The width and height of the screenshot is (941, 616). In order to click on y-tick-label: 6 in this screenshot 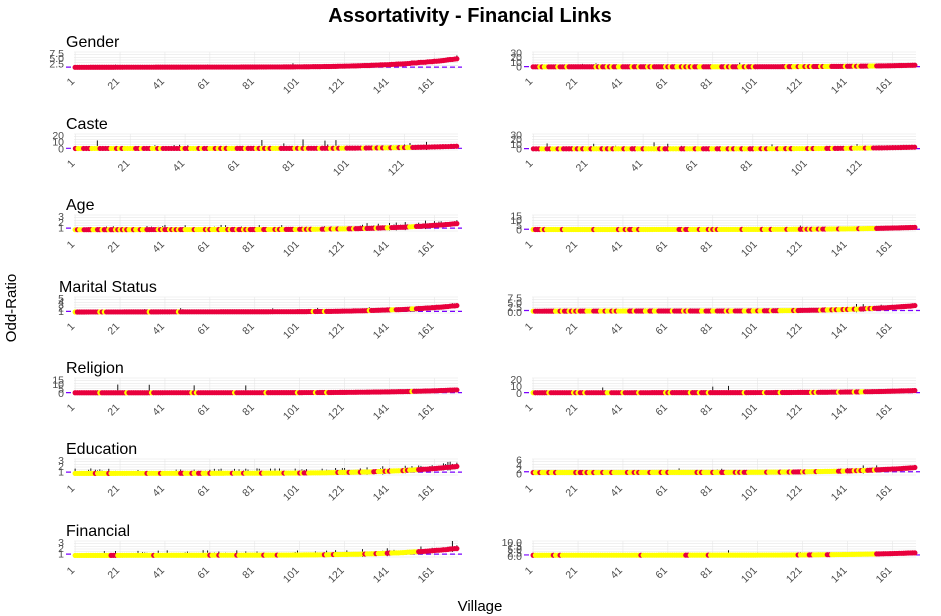, I will do `click(519, 461)`.